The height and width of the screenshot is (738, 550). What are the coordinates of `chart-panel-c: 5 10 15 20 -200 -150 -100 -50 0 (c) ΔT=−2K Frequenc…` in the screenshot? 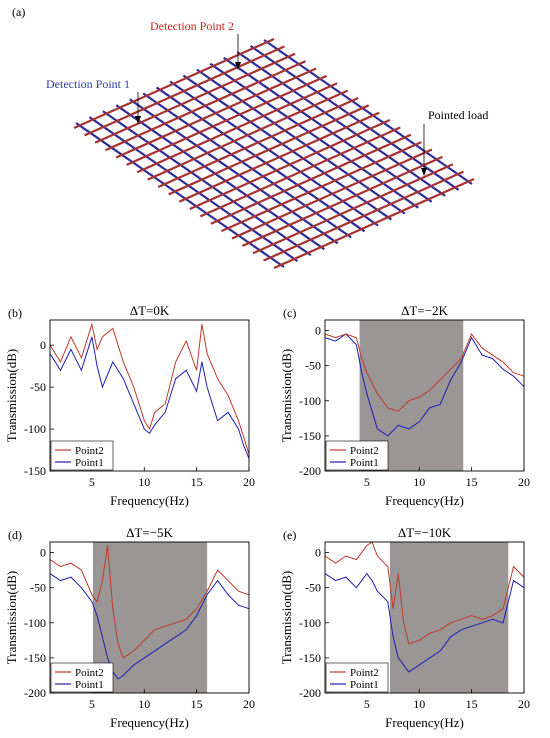 It's located at (404, 405).